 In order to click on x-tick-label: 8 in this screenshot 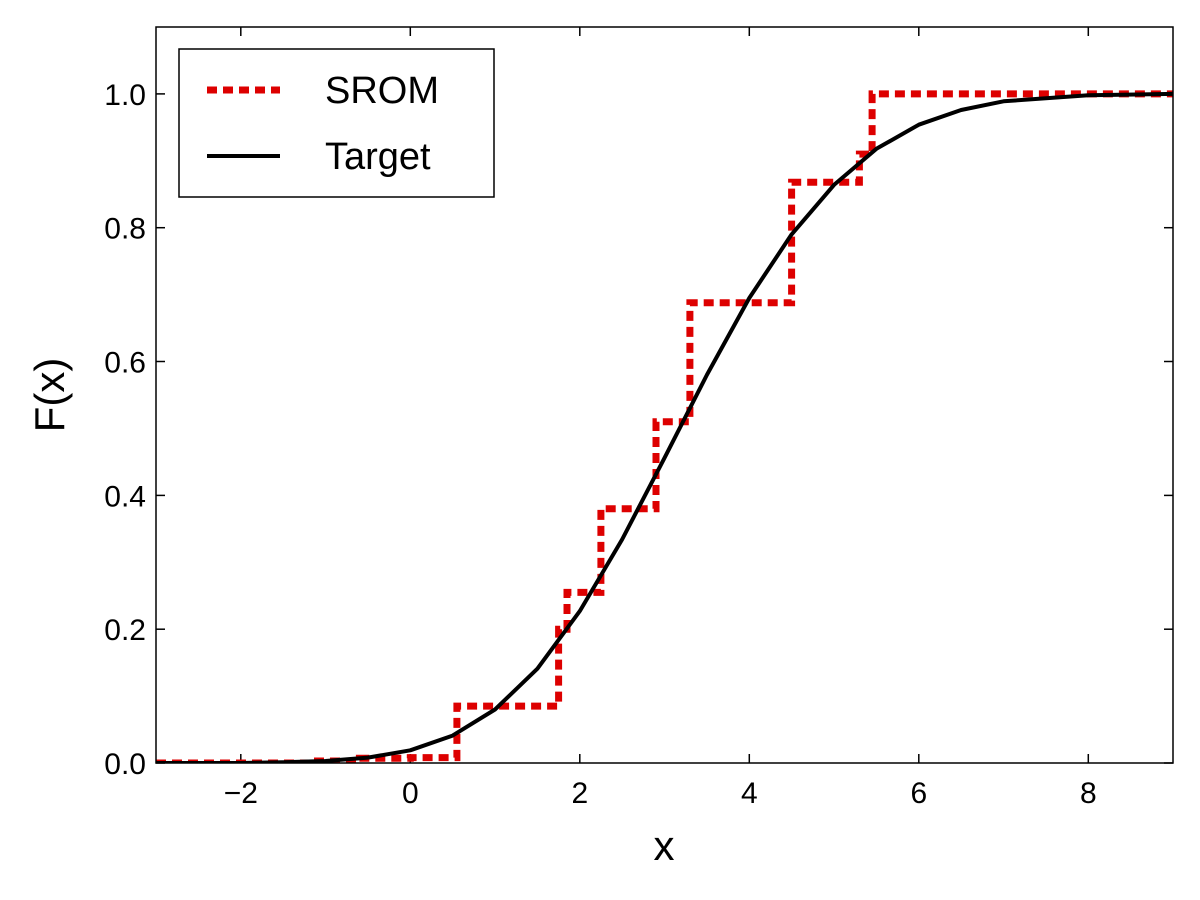, I will do `click(1088, 793)`.